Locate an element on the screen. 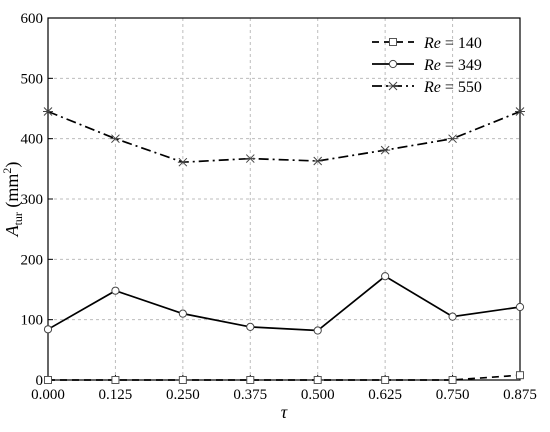 The image size is (550, 432). x-tick-label: 0.250 is located at coordinates (183, 395).